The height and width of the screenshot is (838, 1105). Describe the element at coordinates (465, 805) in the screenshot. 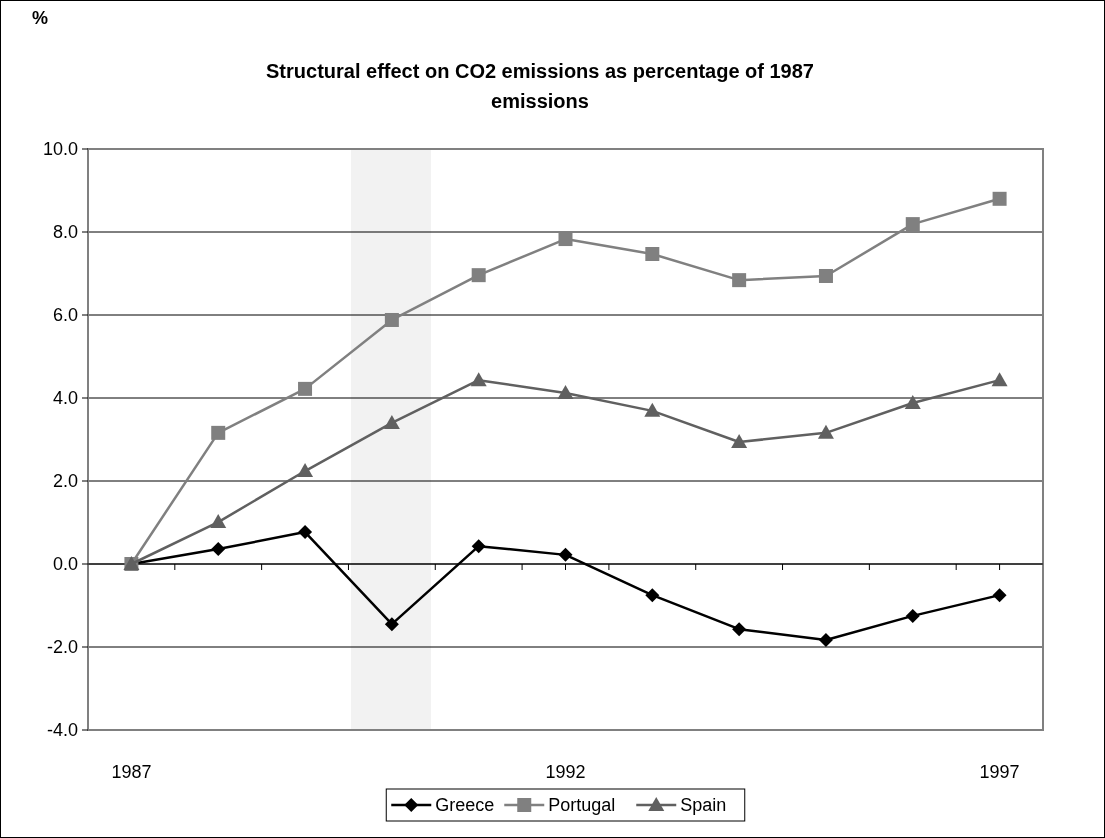

I see `legend-label: Greece` at that location.